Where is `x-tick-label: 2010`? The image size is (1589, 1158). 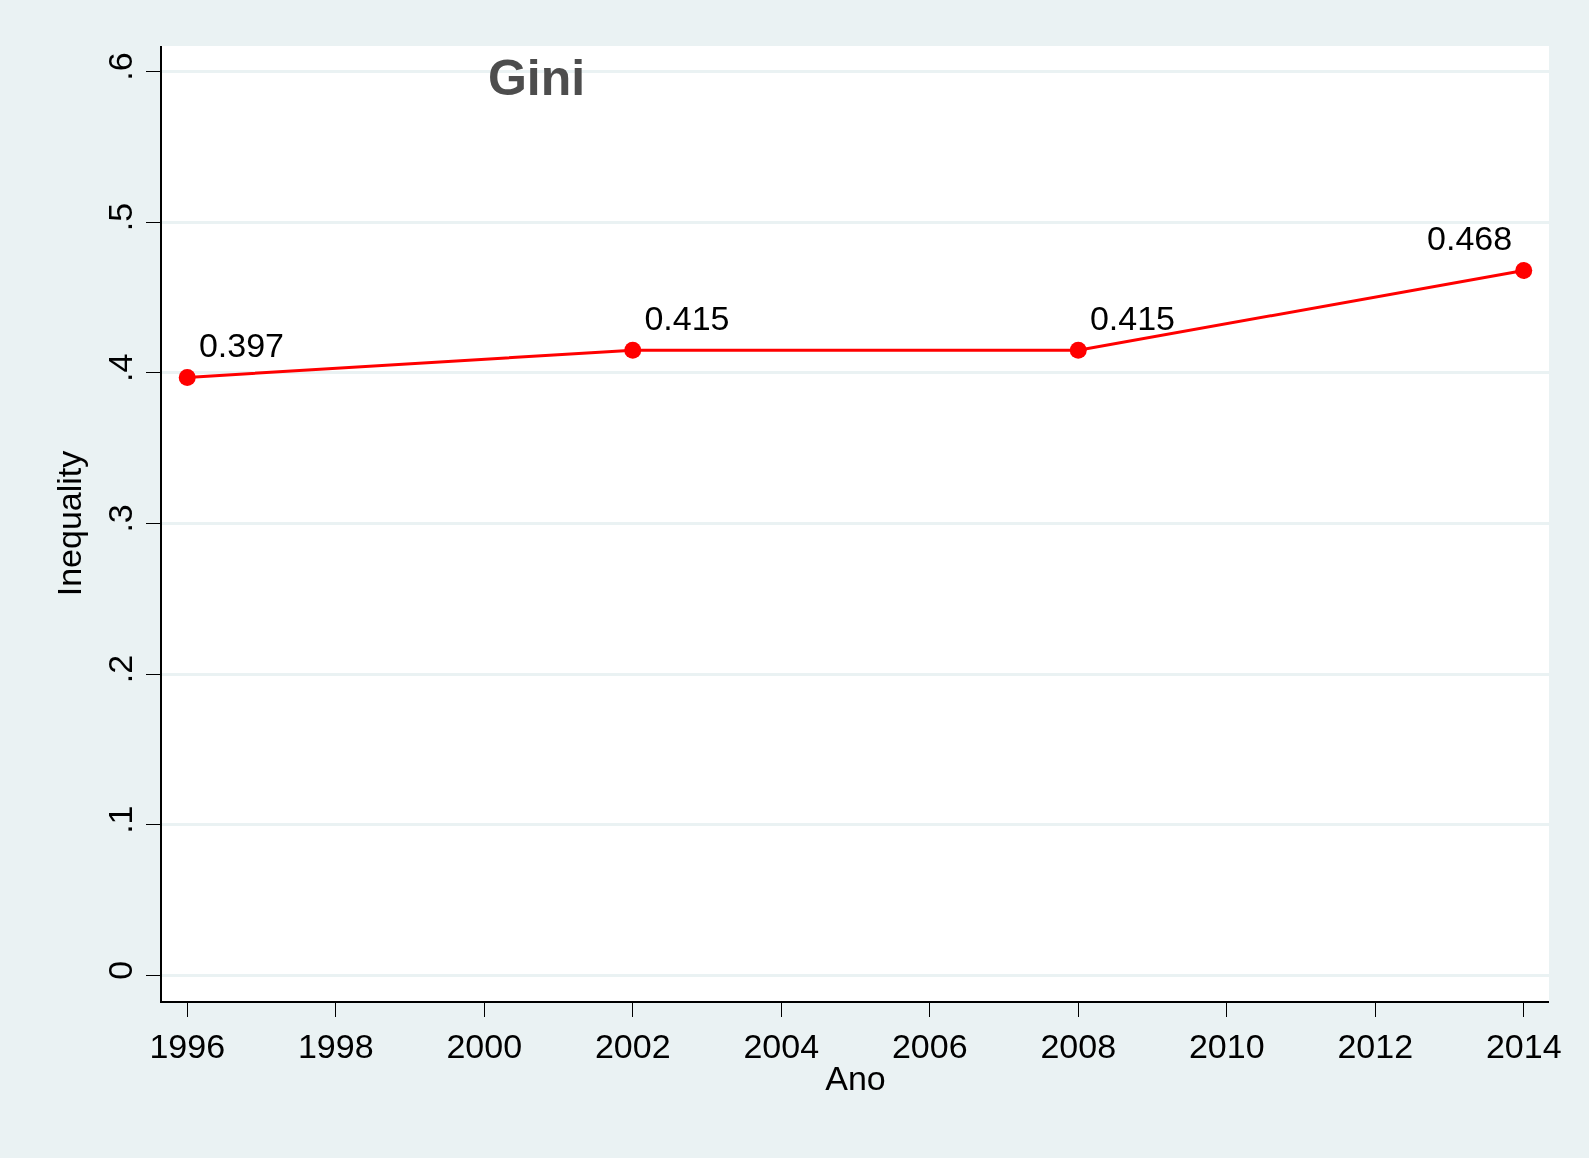 x-tick-label: 2010 is located at coordinates (1226, 1045).